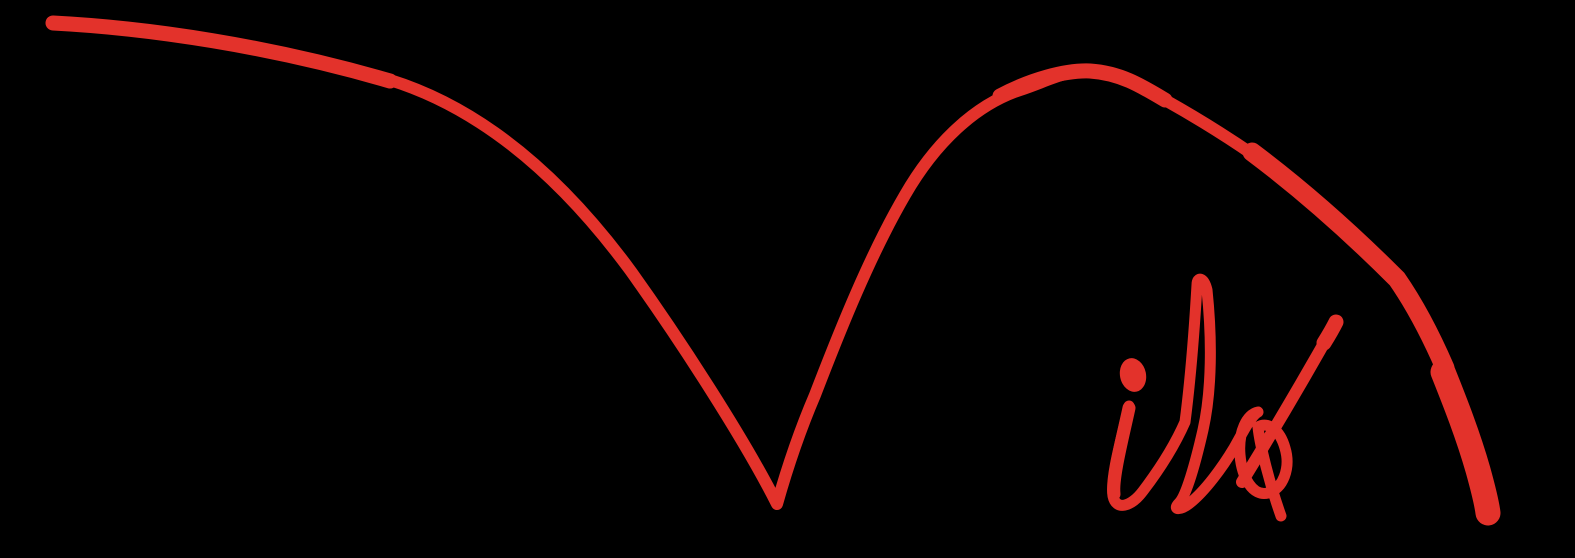 This screenshot has height=558, width=1575. Describe the element at coordinates (1465, 442) in the screenshot. I see `main-sweep-end-thick-overlay` at that location.